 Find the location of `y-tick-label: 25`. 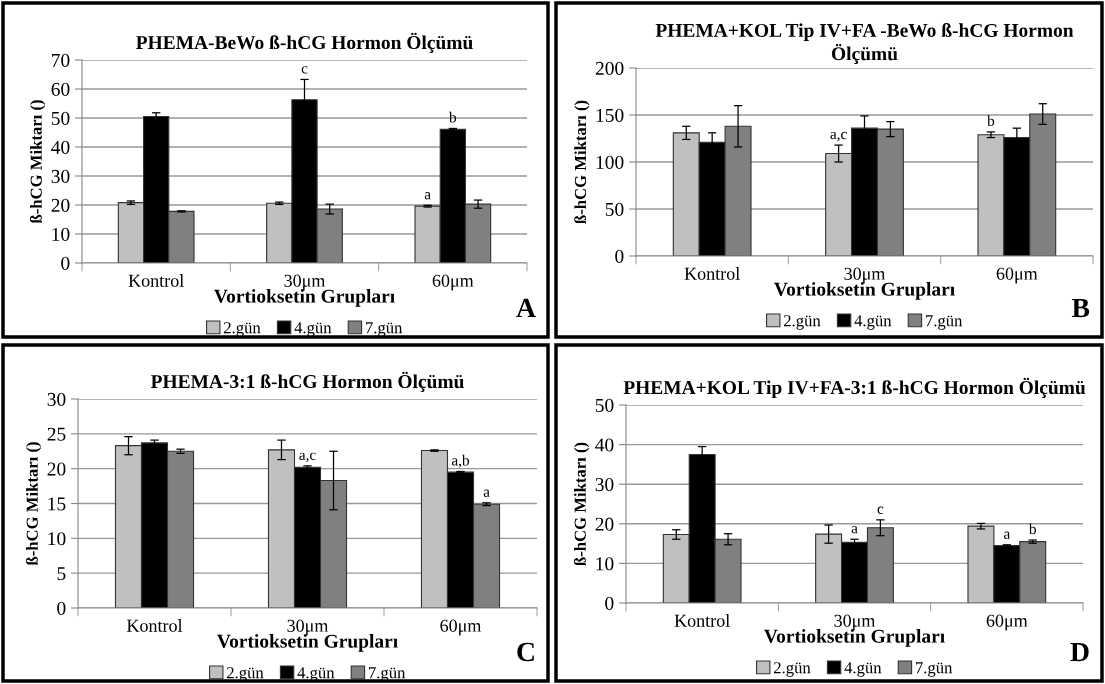

y-tick-label: 25 is located at coordinates (56, 434).